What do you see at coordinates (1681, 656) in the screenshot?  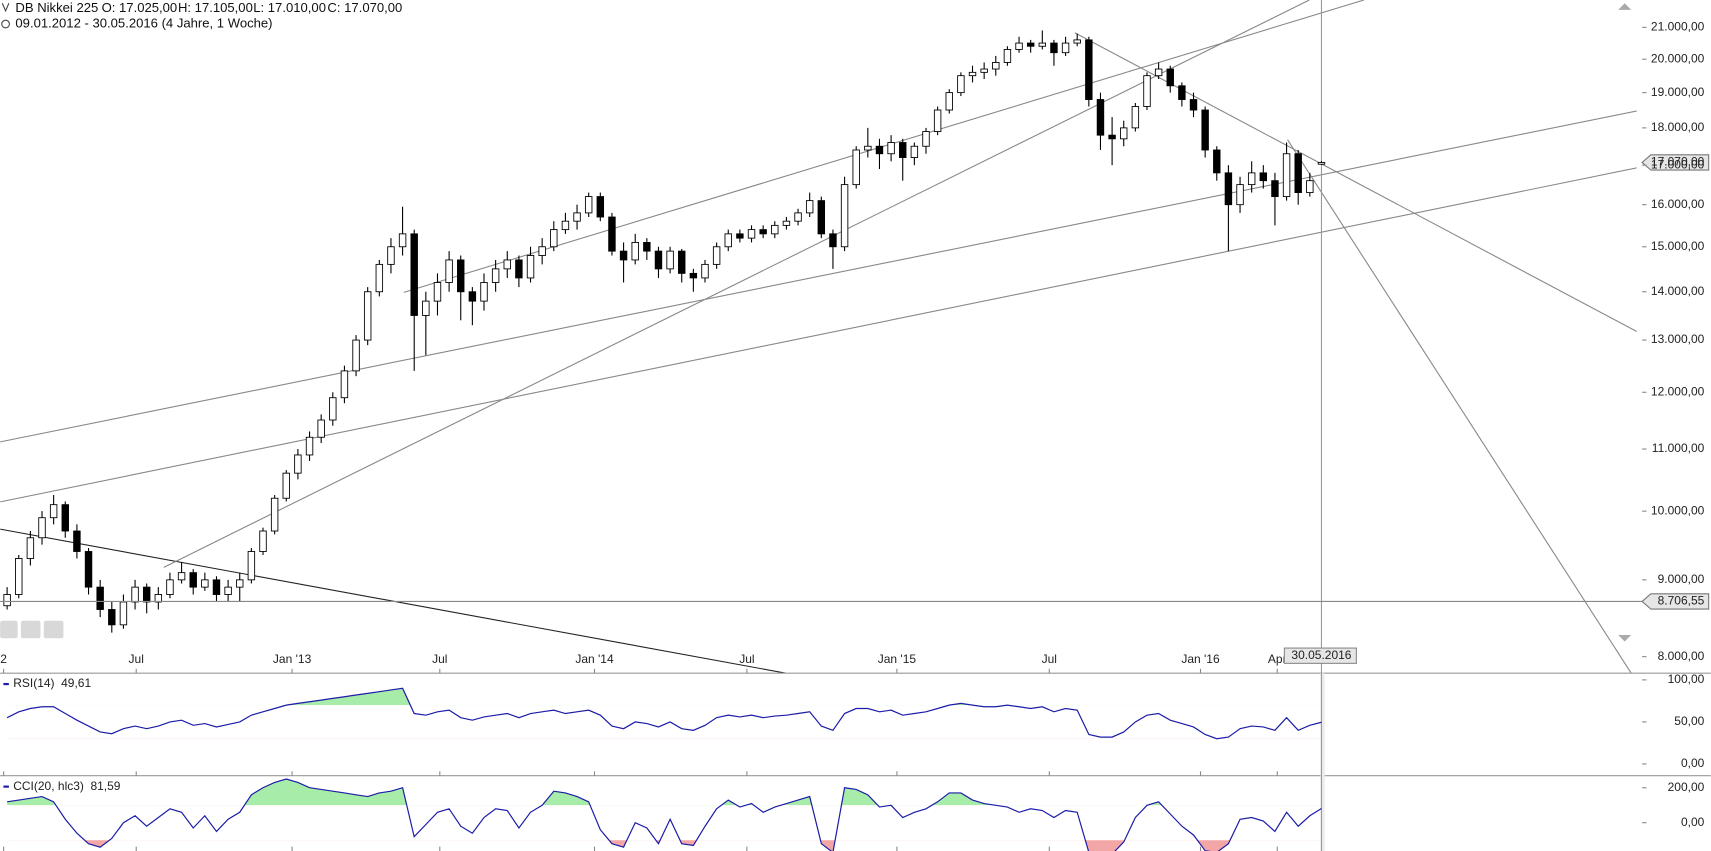 I see `y-tick-label: 8.000,00` at bounding box center [1681, 656].